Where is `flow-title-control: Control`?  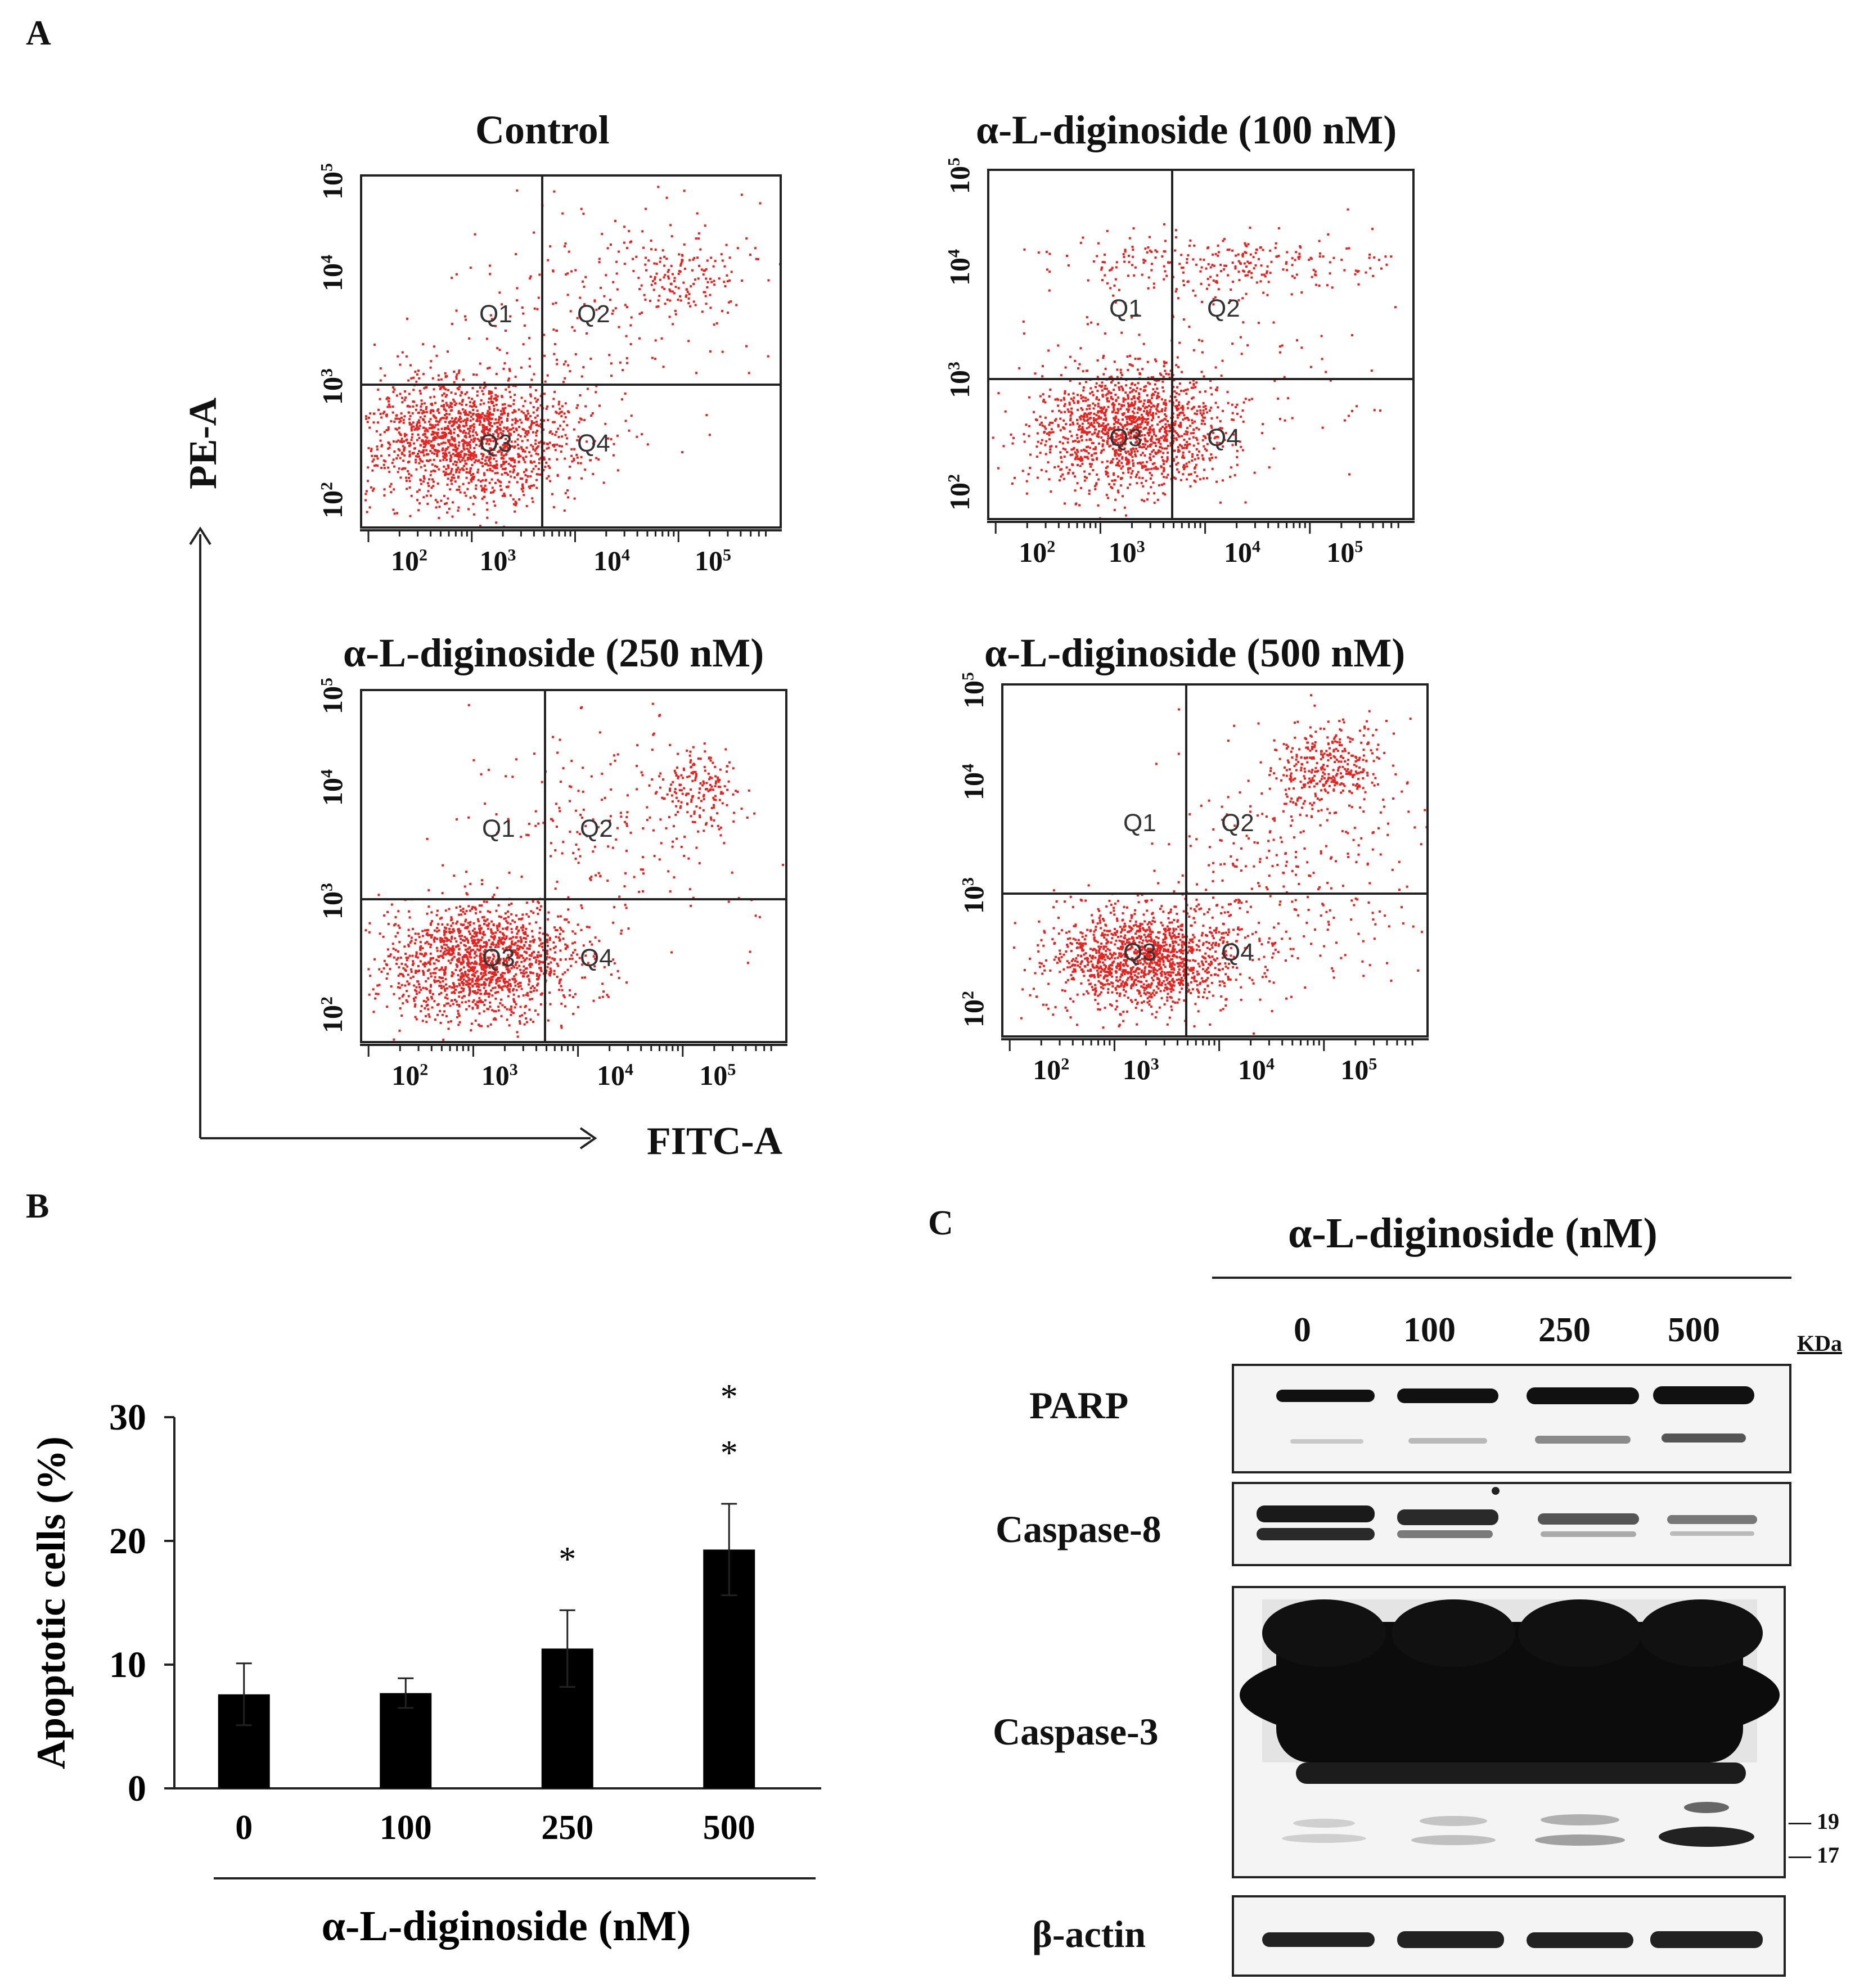 flow-title-control: Control is located at coordinates (542, 129).